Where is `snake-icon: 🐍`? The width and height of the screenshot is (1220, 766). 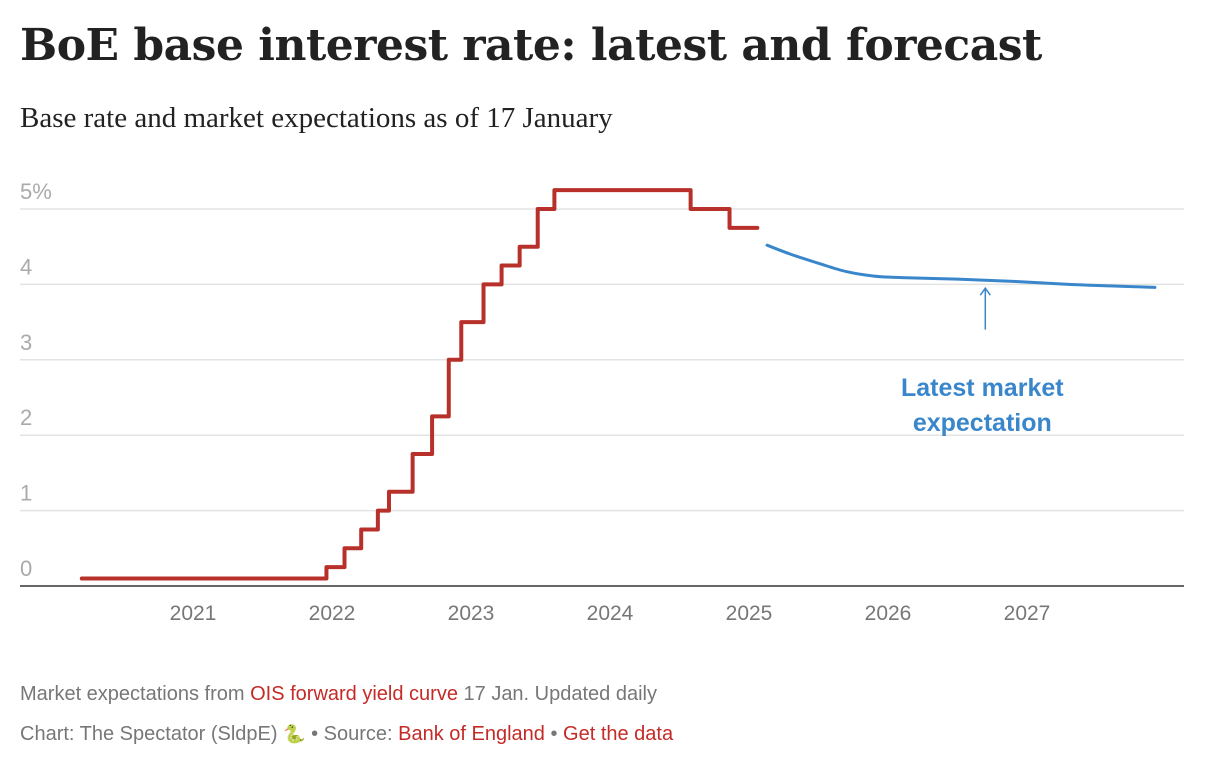
snake-icon: 🐍 is located at coordinates (294, 734).